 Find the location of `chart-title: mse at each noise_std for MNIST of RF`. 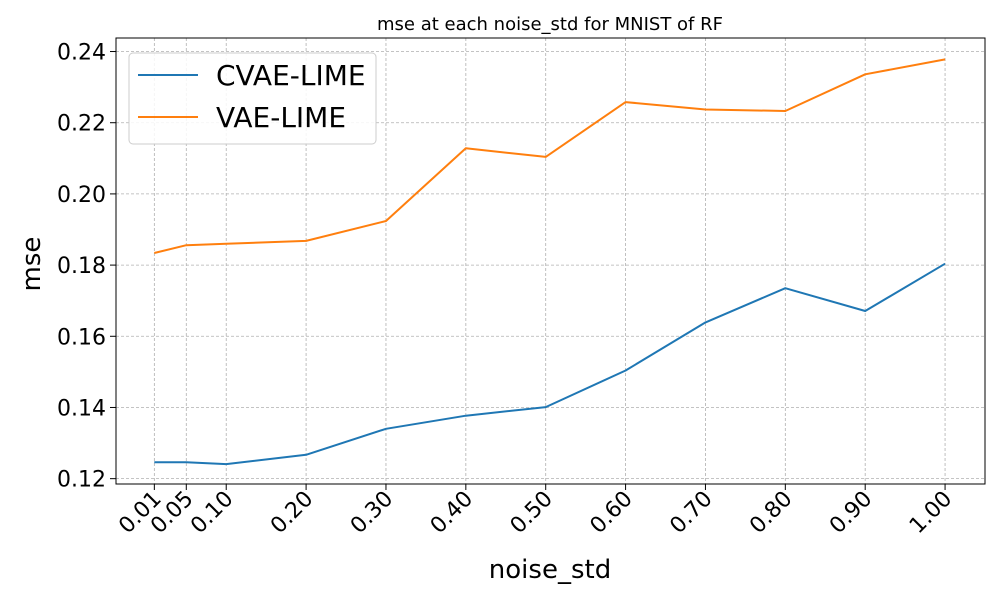

chart-title: mse at each noise_std for MNIST of RF is located at coordinates (550, 24).